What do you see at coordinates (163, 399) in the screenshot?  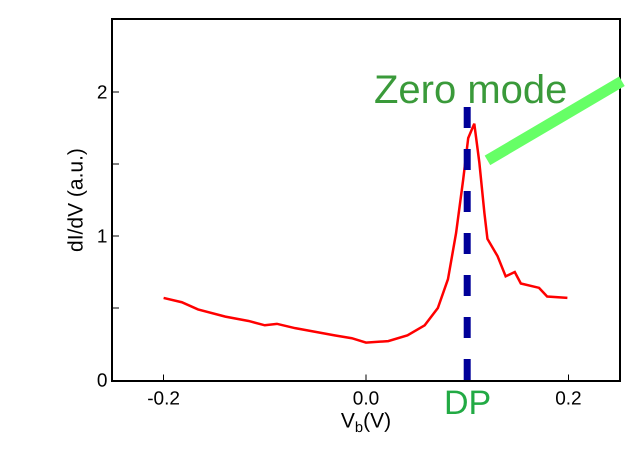 I see `x-tick-label: -0.2` at bounding box center [163, 399].